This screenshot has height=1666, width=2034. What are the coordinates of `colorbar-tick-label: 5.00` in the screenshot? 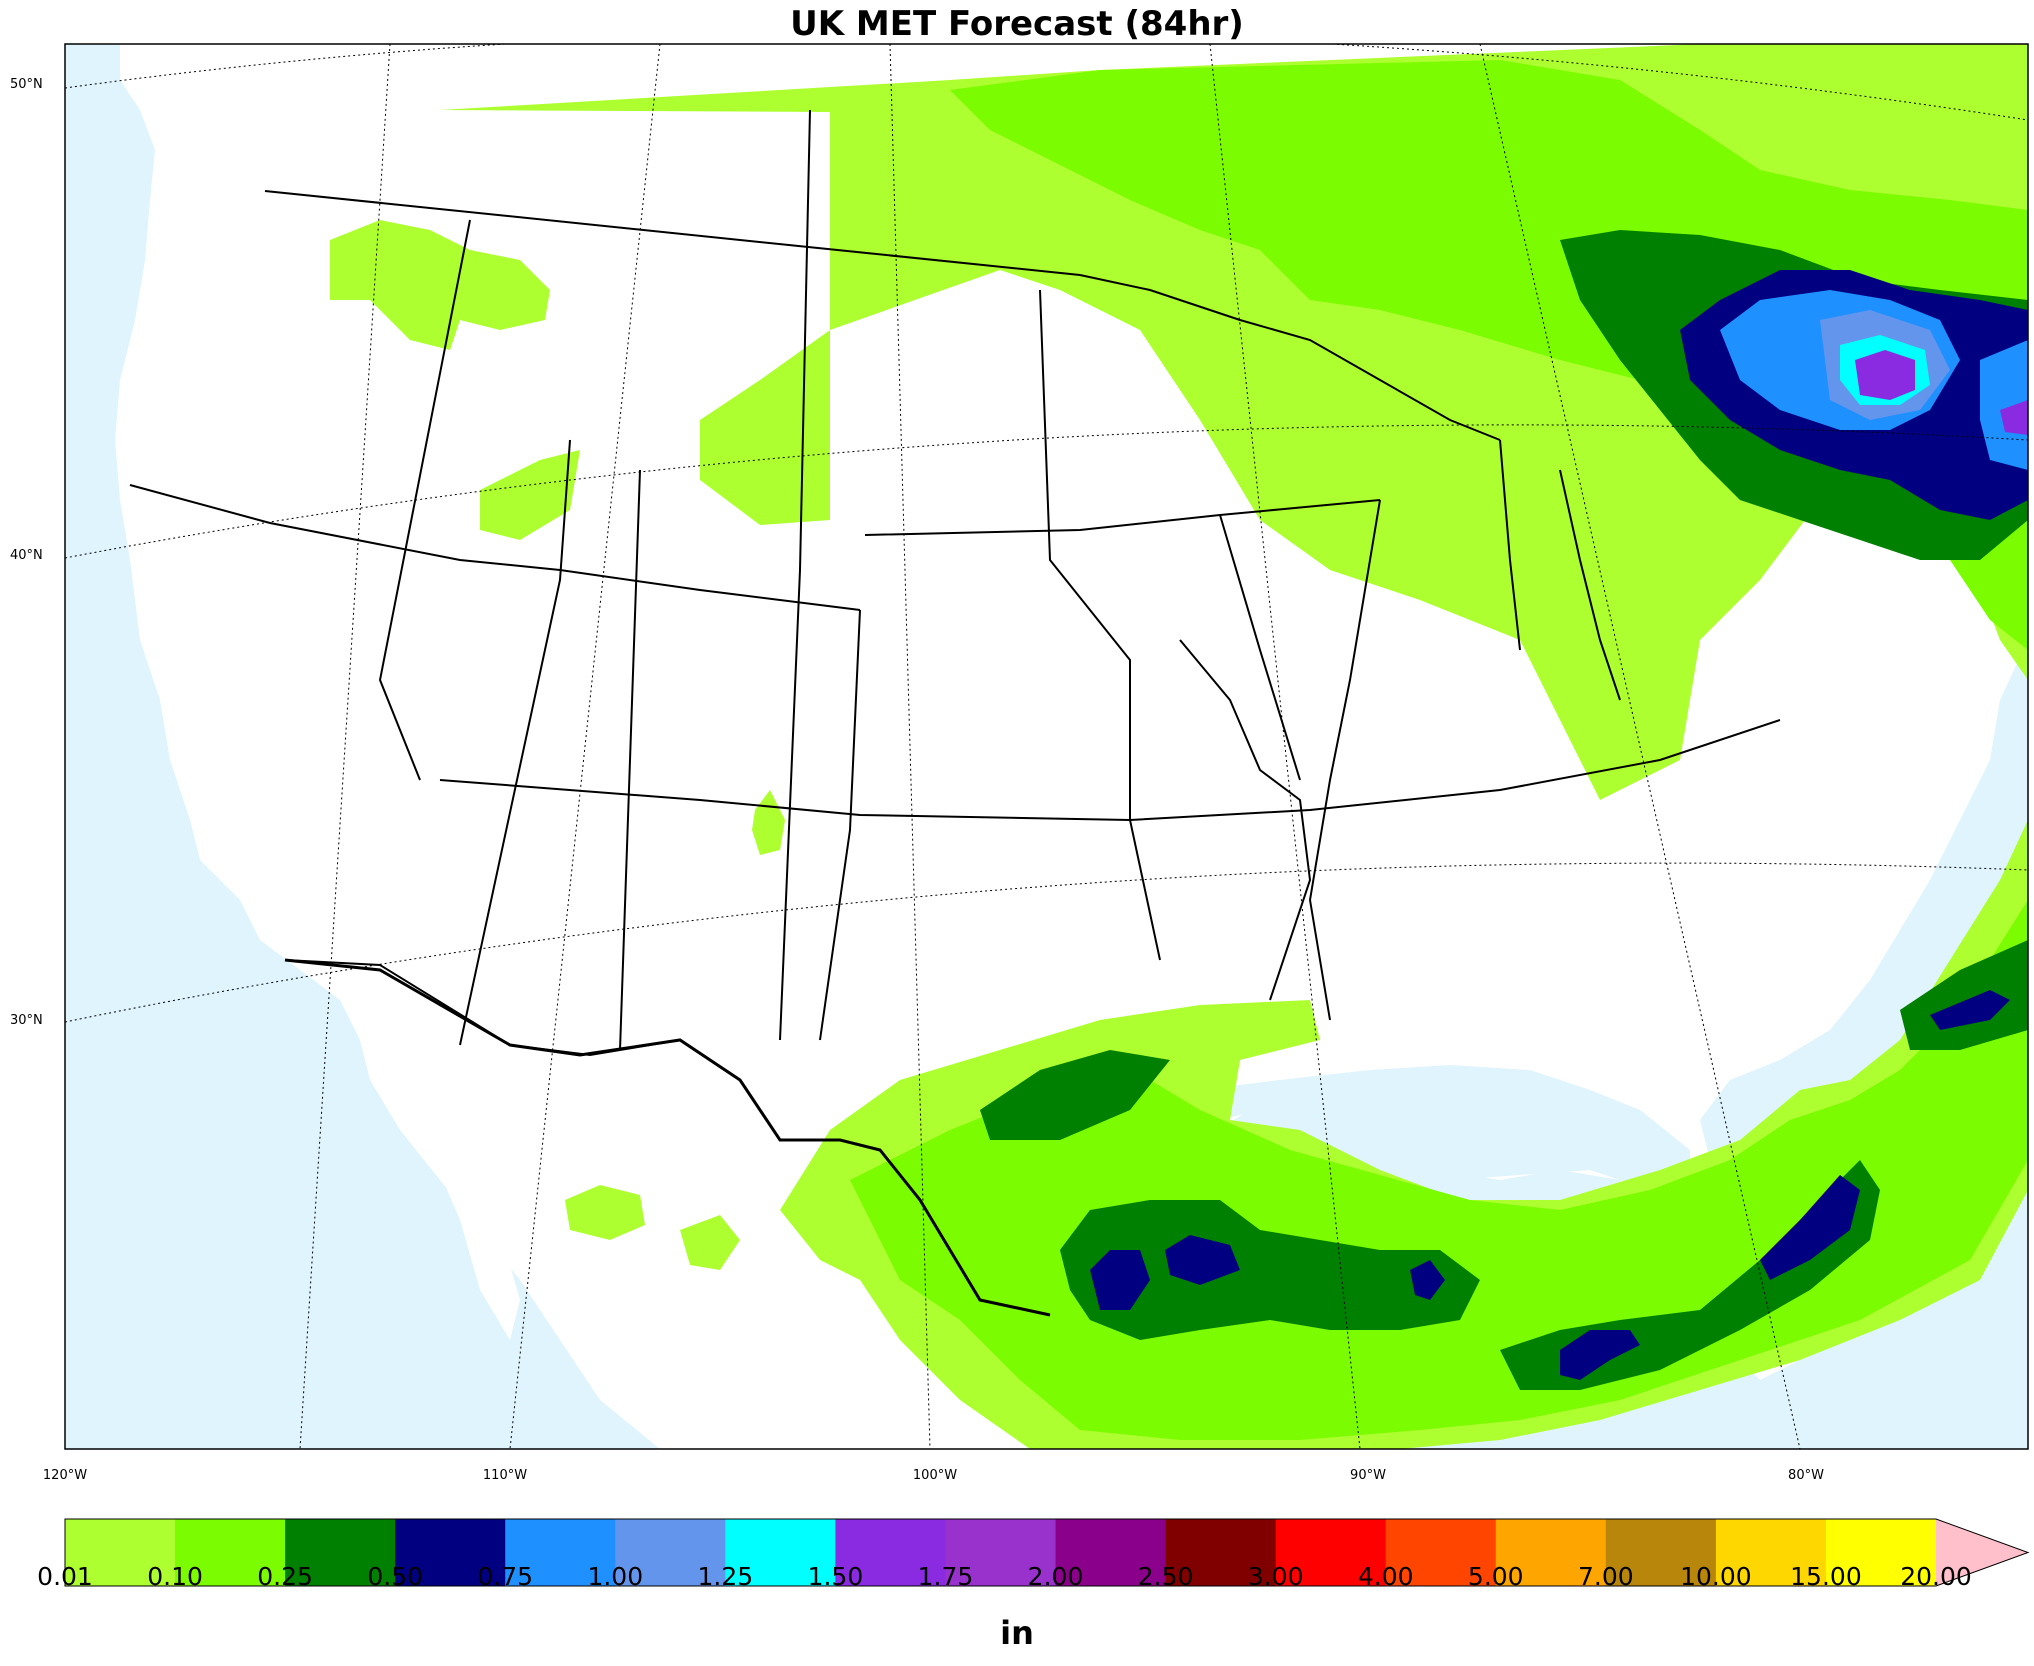 It's located at (1495, 1576).